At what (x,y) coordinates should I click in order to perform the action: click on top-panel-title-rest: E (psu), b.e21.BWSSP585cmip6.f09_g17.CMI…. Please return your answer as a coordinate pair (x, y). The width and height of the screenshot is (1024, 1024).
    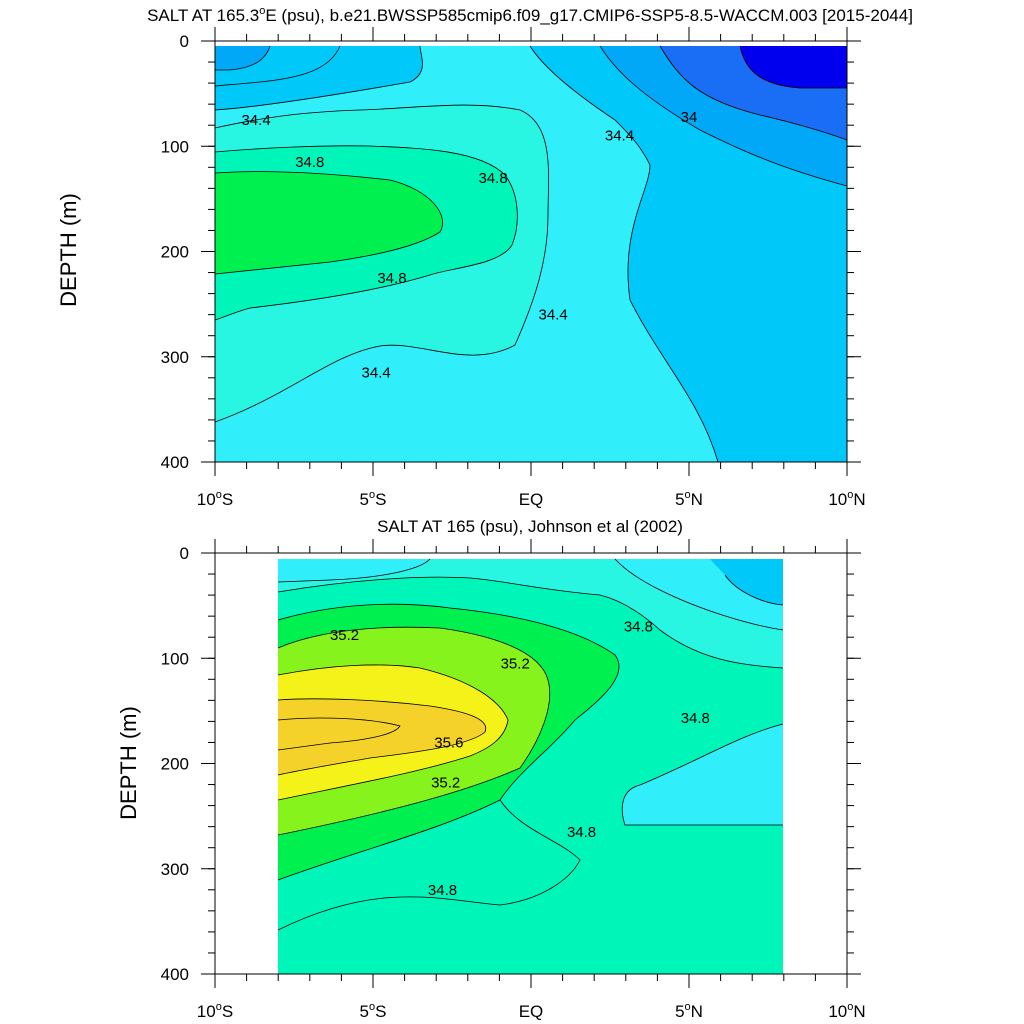
    Looking at the image, I should click on (589, 15).